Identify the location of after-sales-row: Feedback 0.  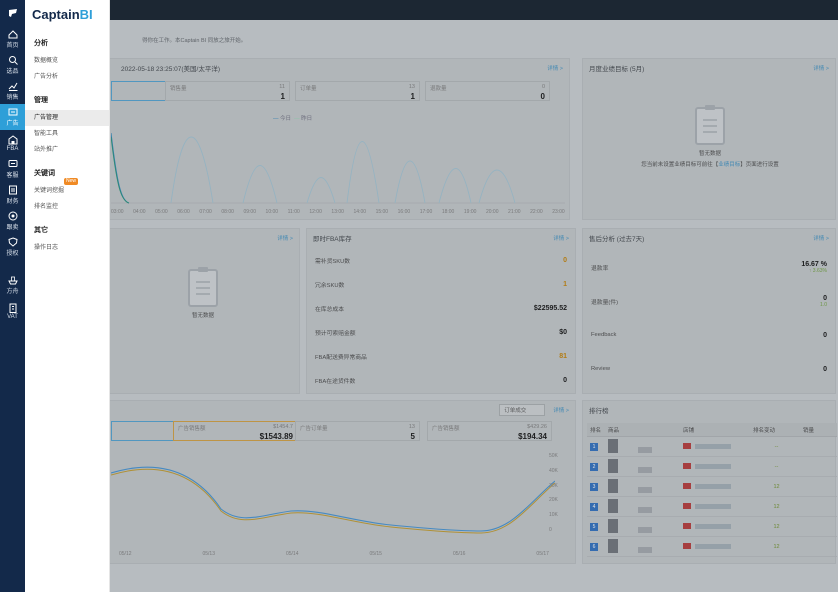
(709, 335).